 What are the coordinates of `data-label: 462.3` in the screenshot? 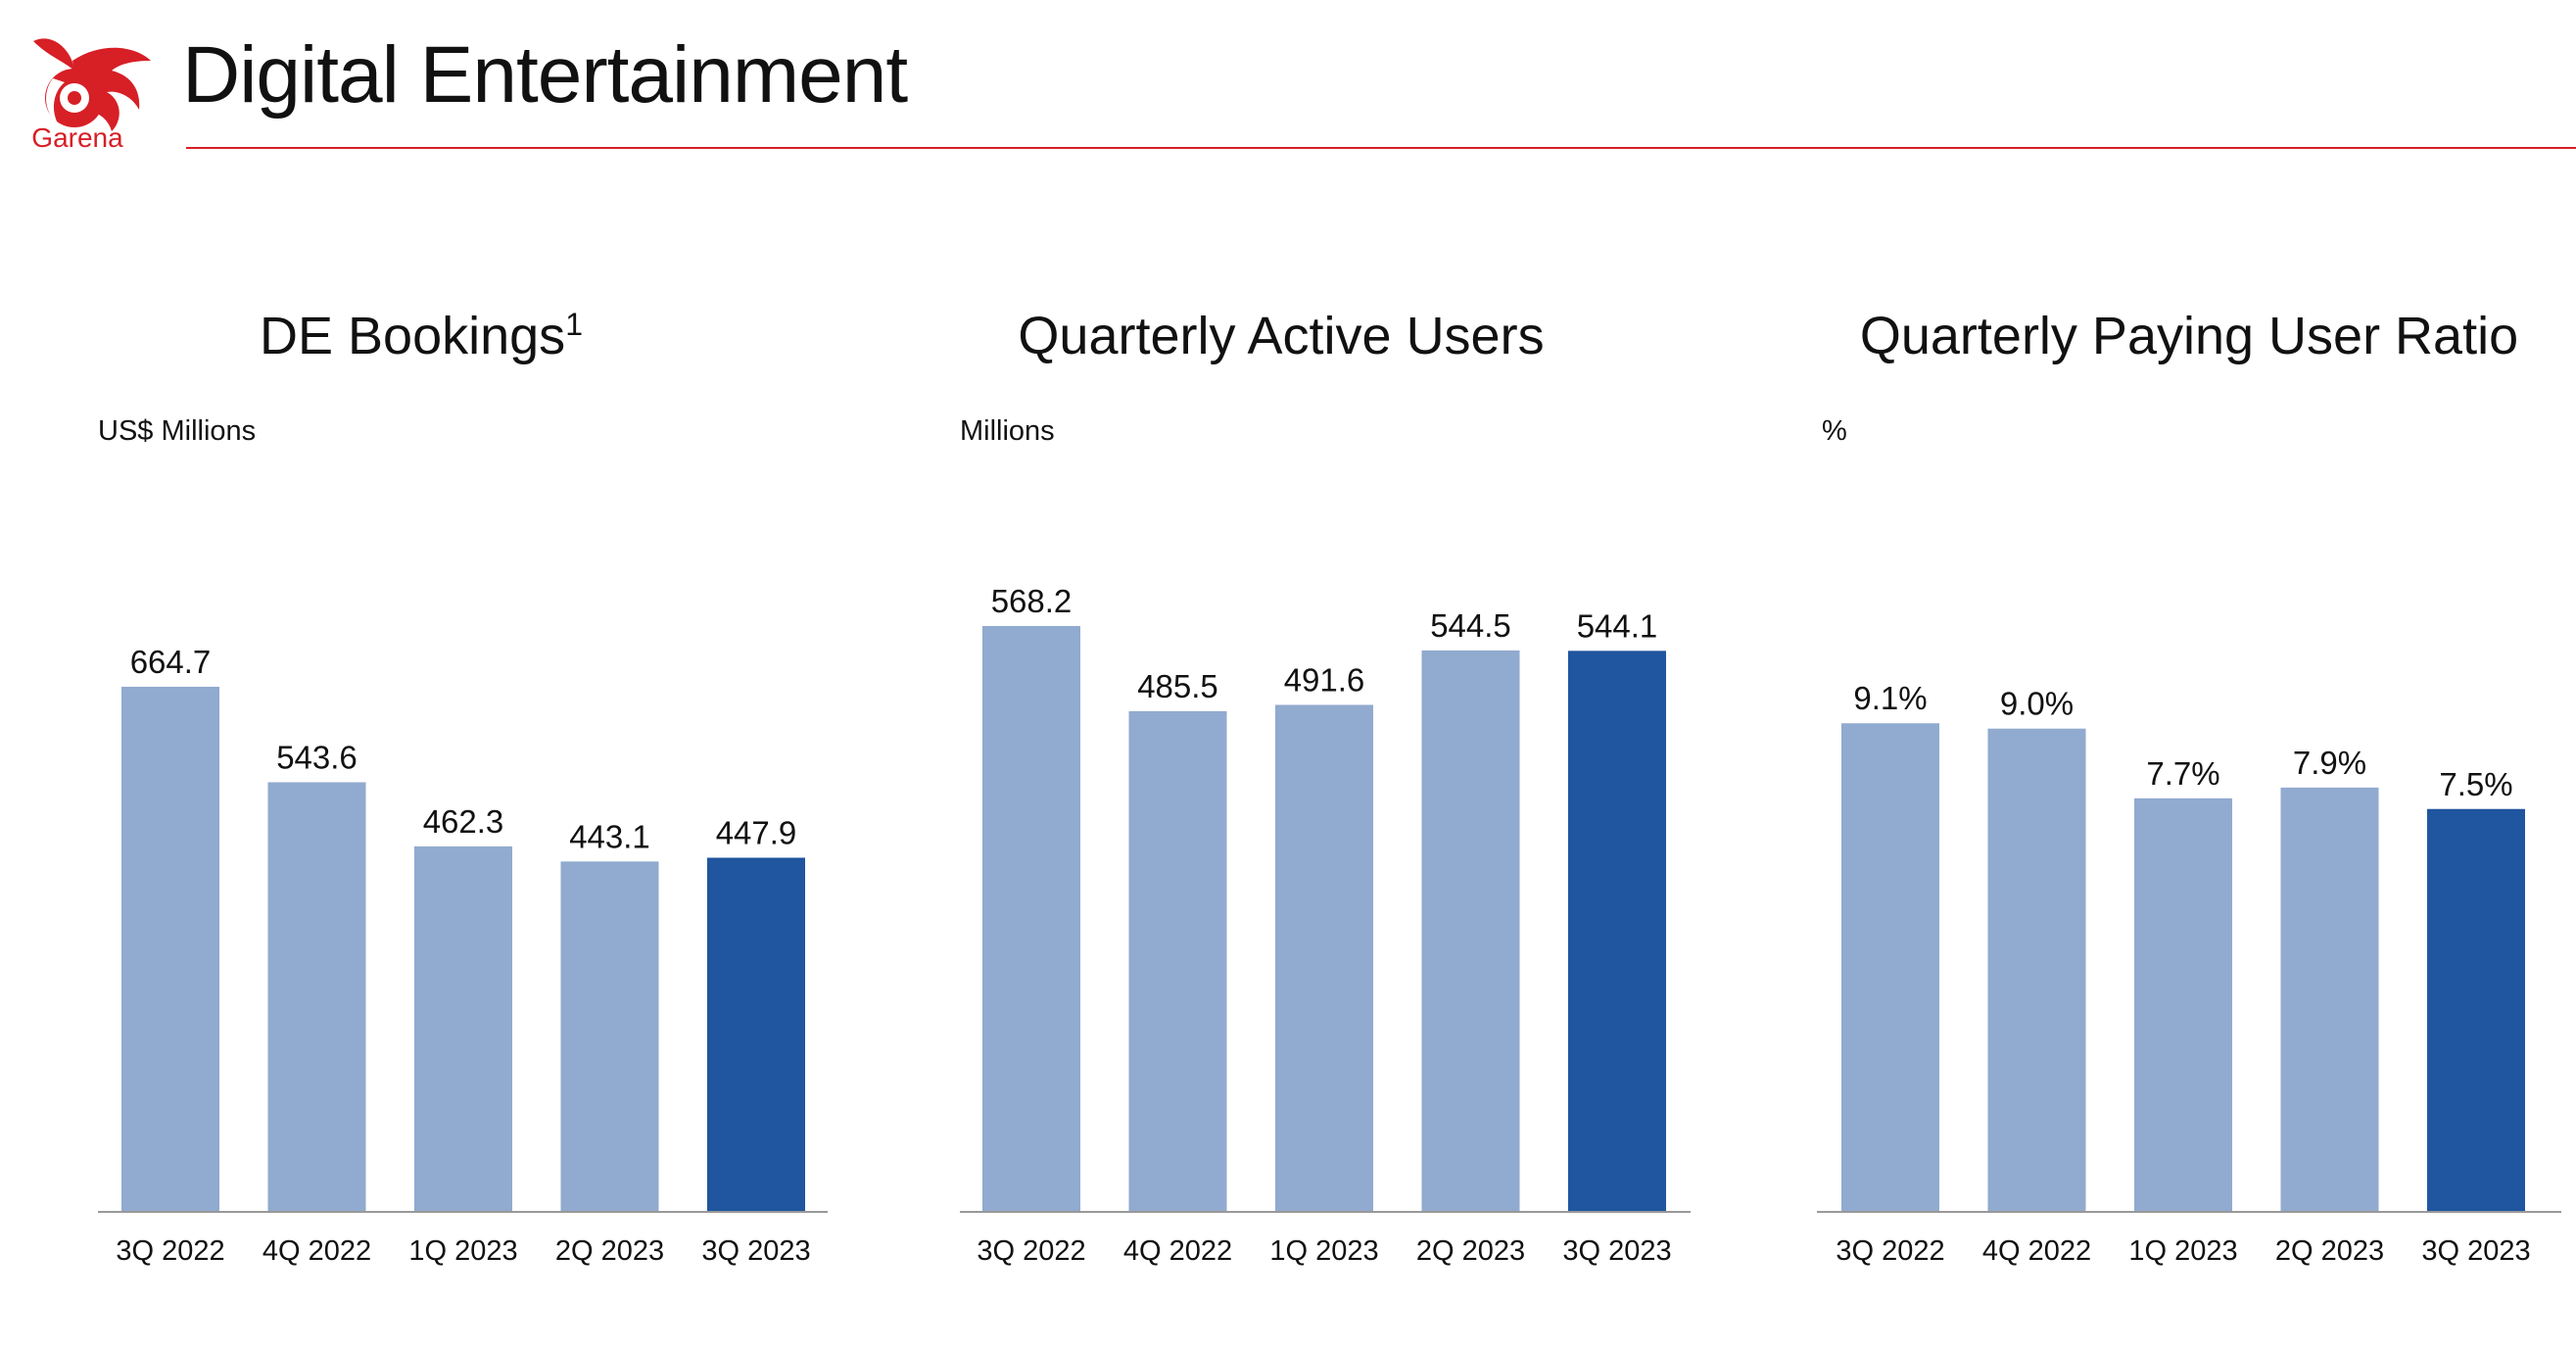 It's located at (464, 821).